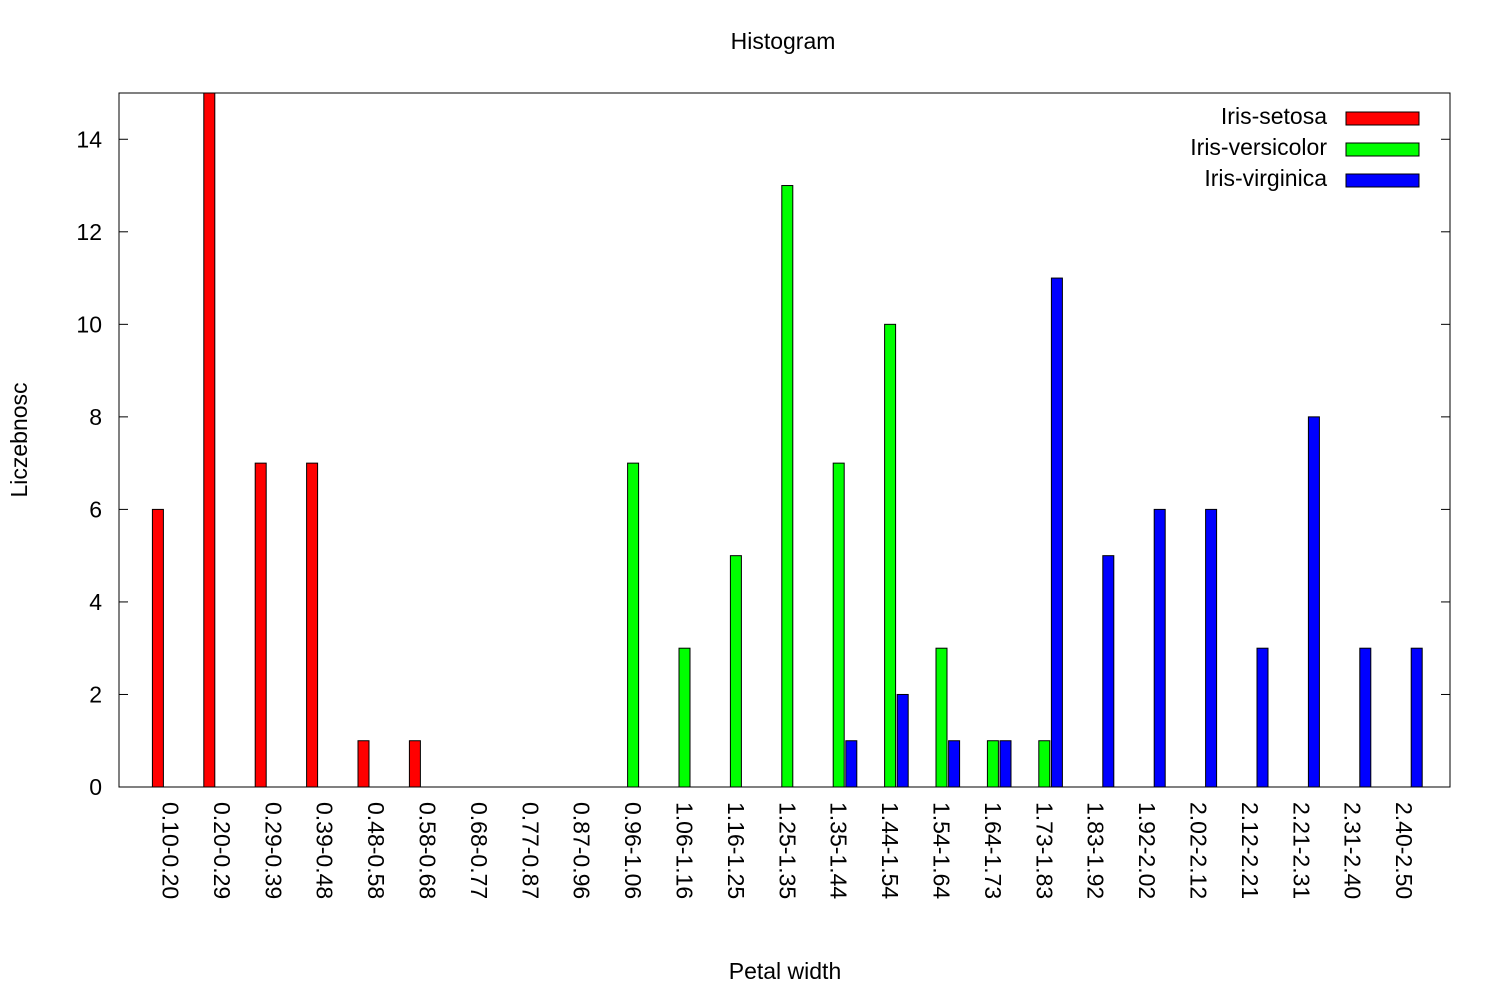  I want to click on x-tick-label: 2.21-2.31, so click(1301, 850).